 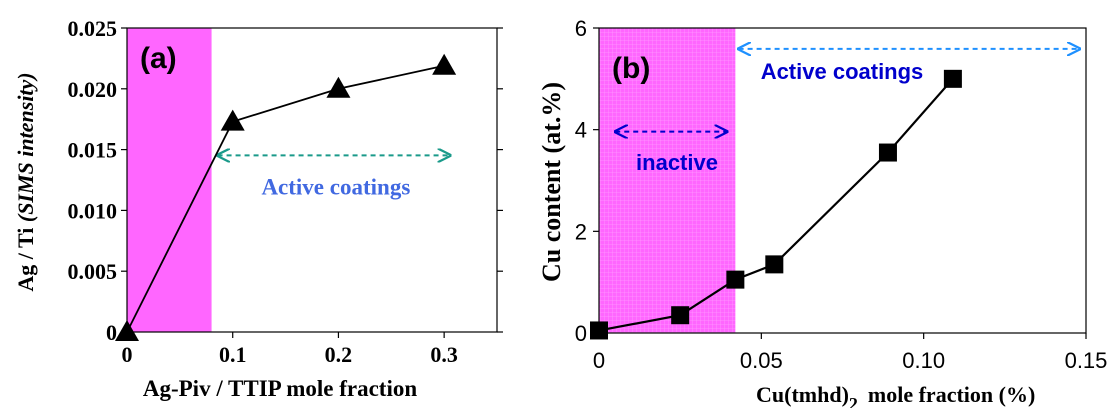 What do you see at coordinates (581, 231) in the screenshot?
I see `panel-b-y-tick-label: 2` at bounding box center [581, 231].